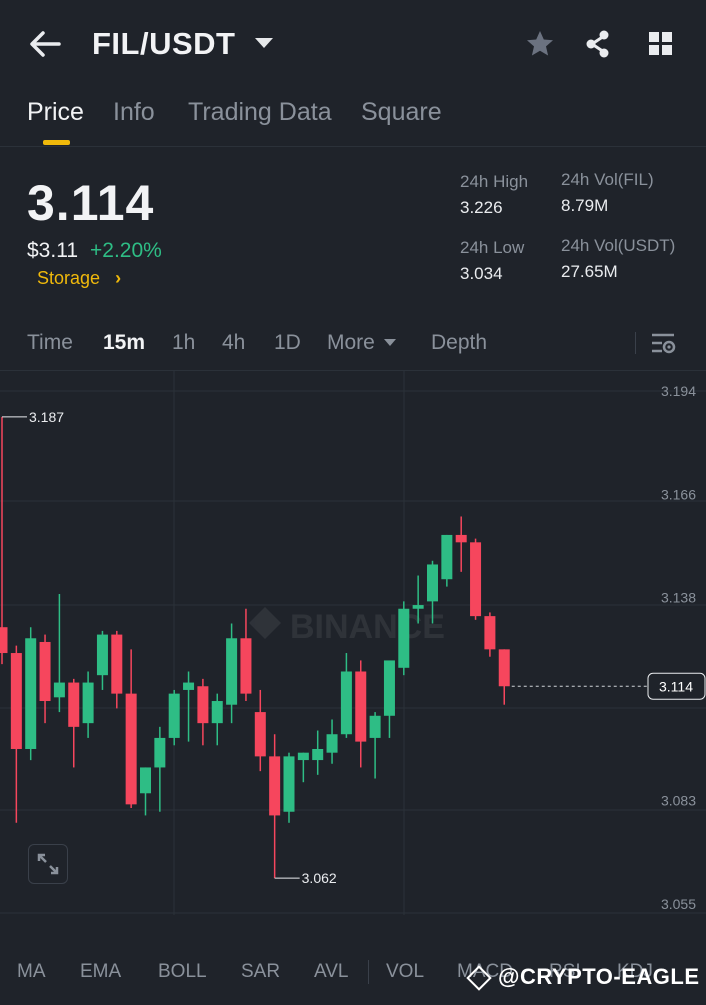  I want to click on share-button, so click(598, 44).